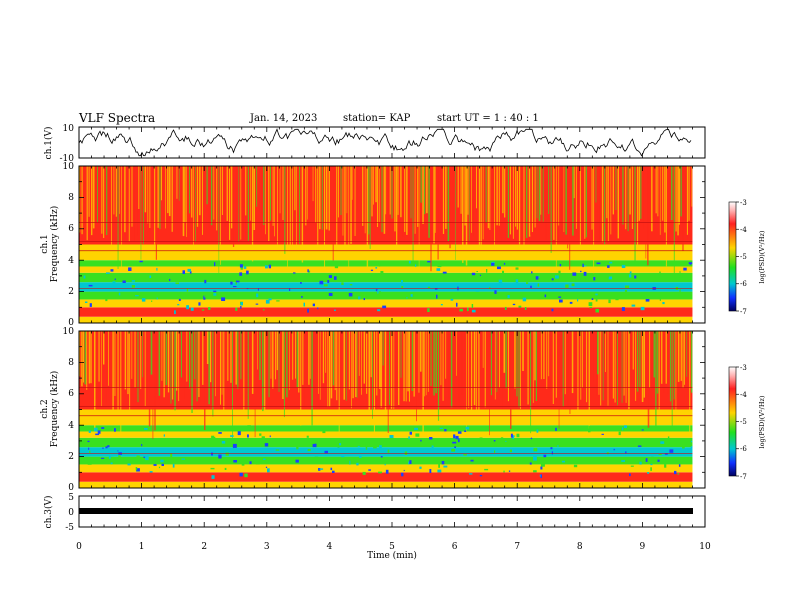 Image resolution: width=792 pixels, height=612 pixels. Describe the element at coordinates (377, 118) in the screenshot. I see `header-station: station= KAP` at that location.